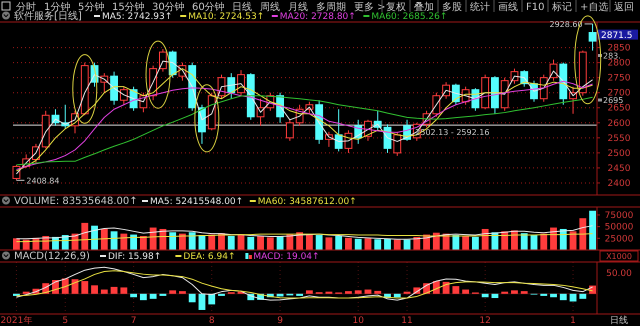  Describe the element at coordinates (619, 139) in the screenshot. I see `y-tick-label: 2550` at that location.